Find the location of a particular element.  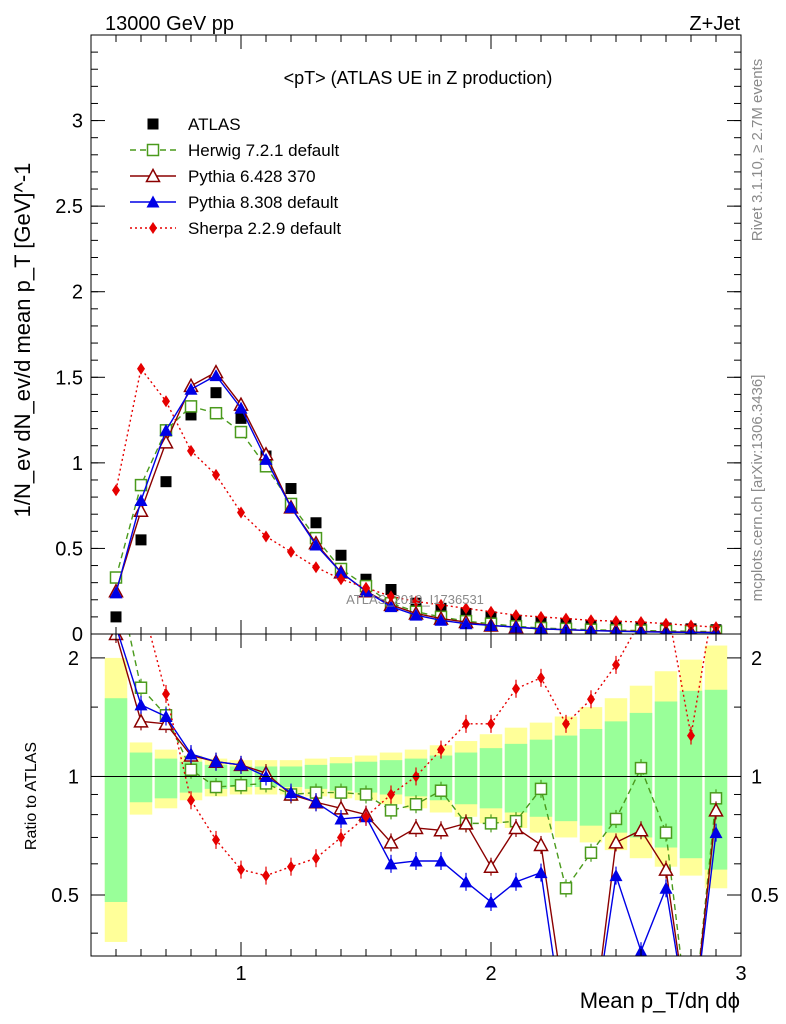

main-y-tick-label: 1 is located at coordinates (77, 464).